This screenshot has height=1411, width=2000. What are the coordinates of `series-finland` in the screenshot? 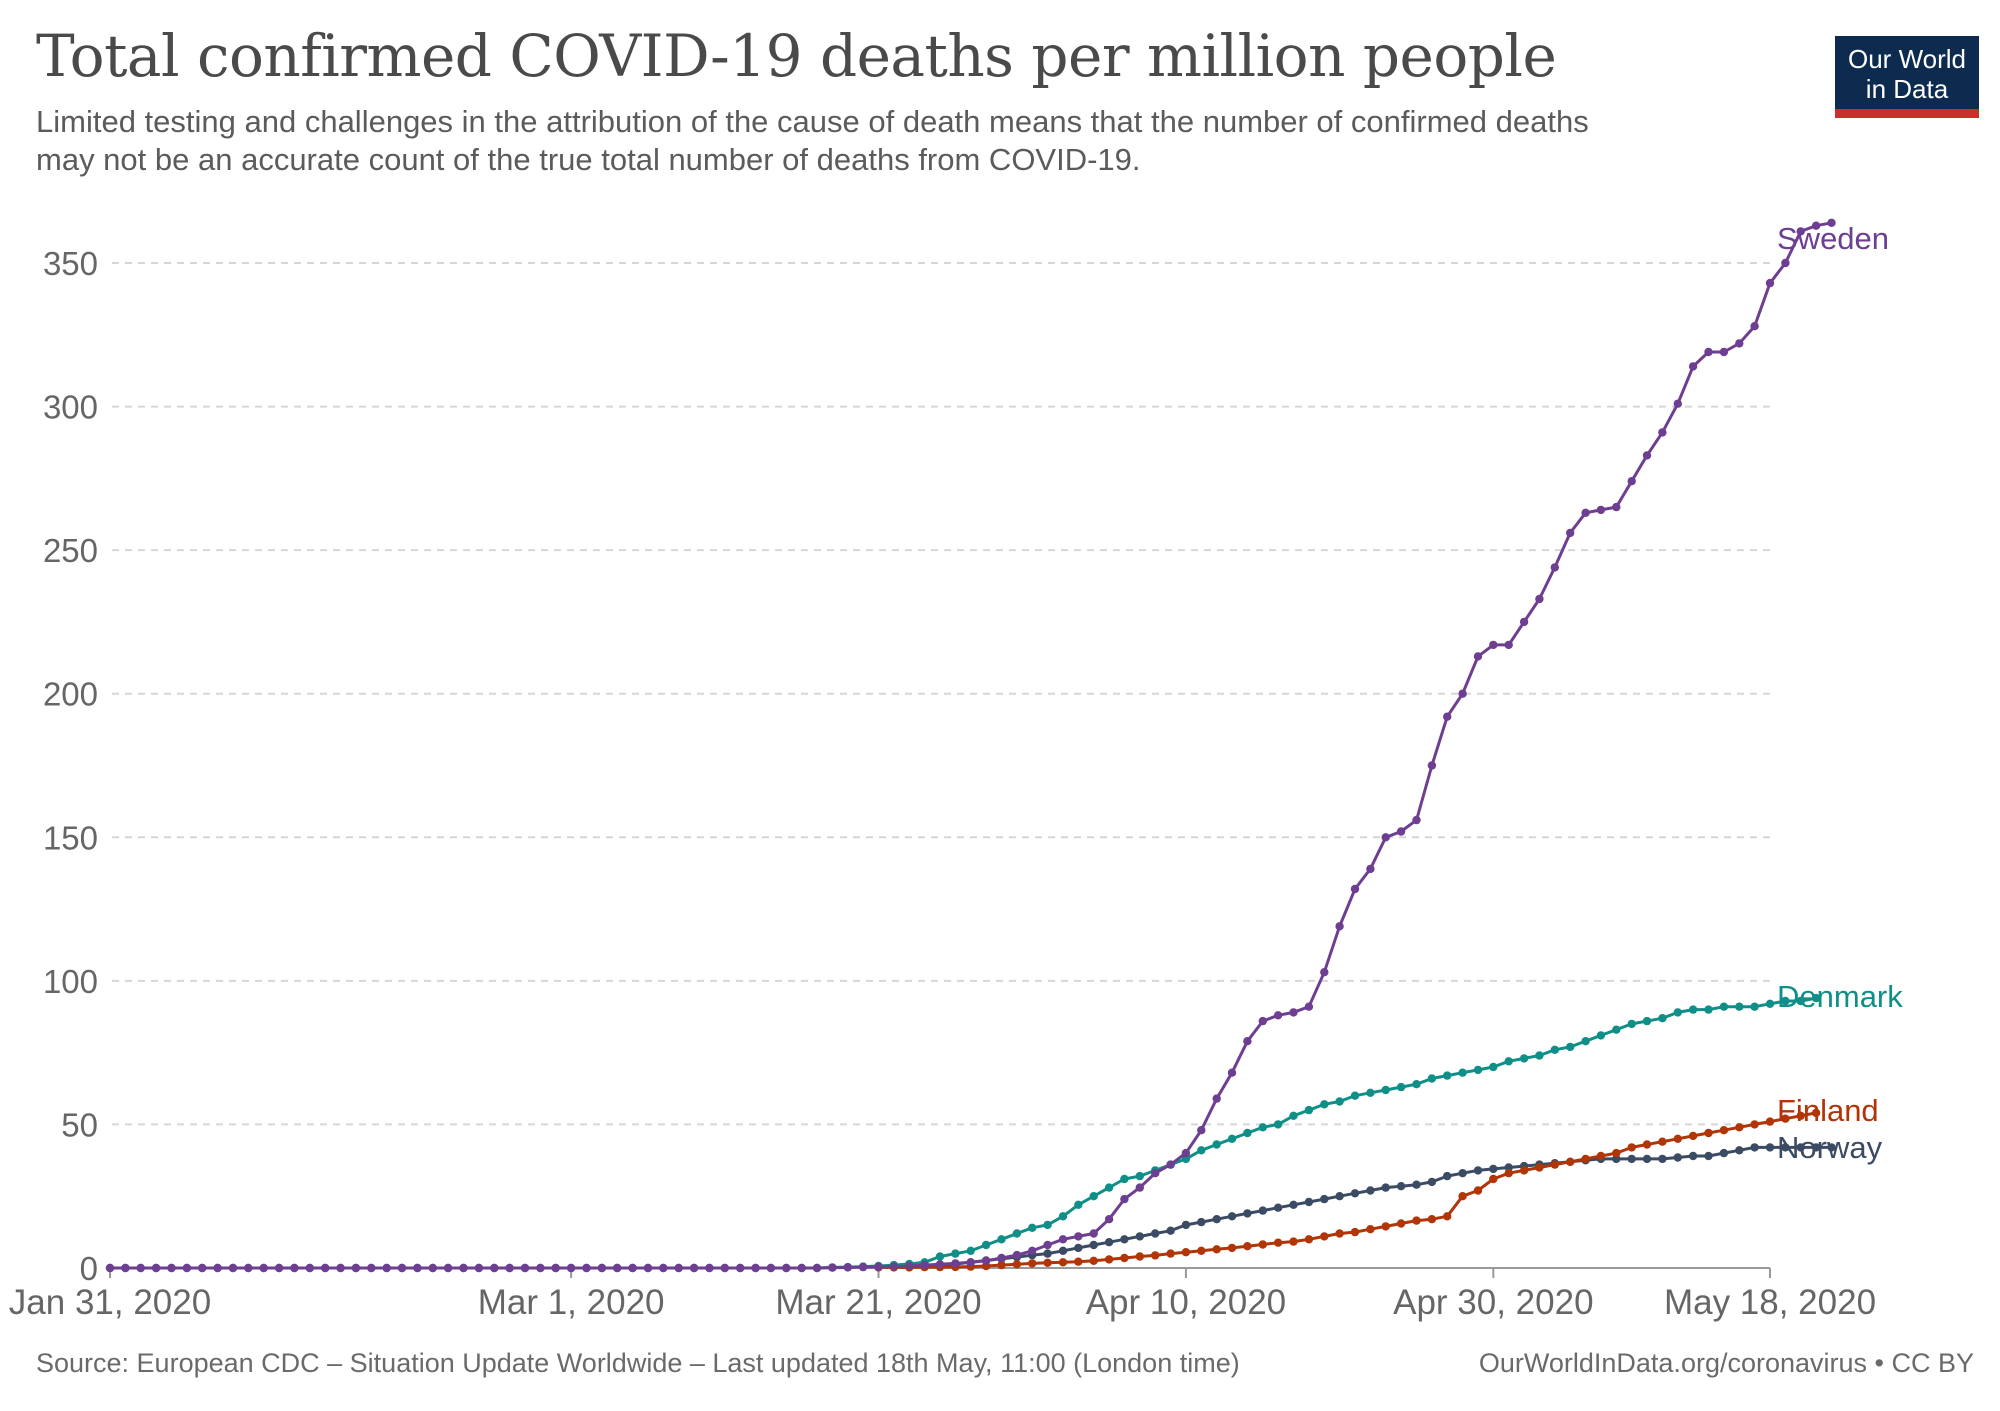 It's located at (1347, 1190).